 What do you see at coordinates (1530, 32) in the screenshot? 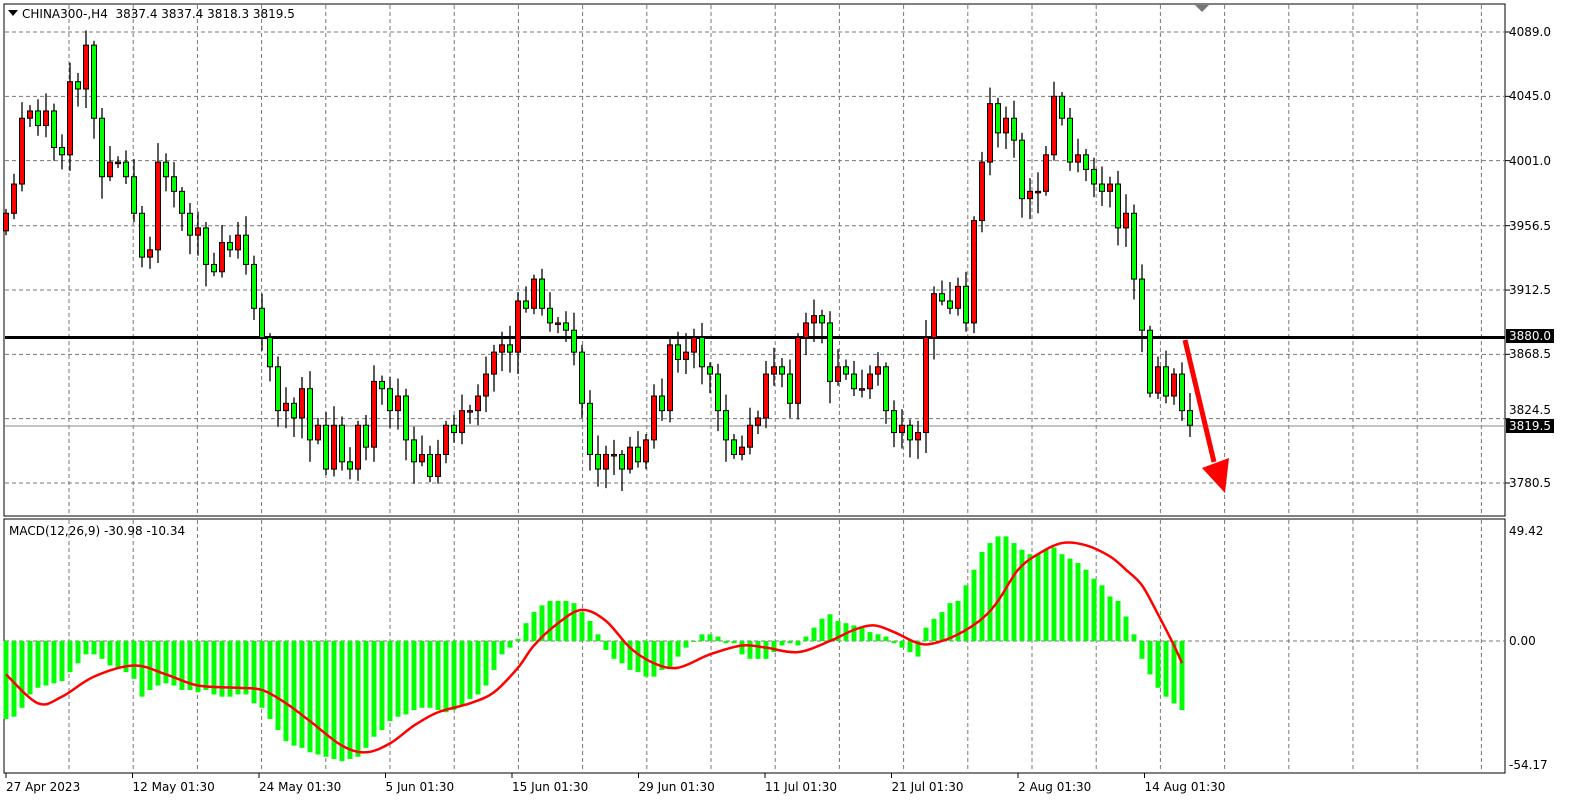
I see `price-axis-label: 4089.0` at bounding box center [1530, 32].